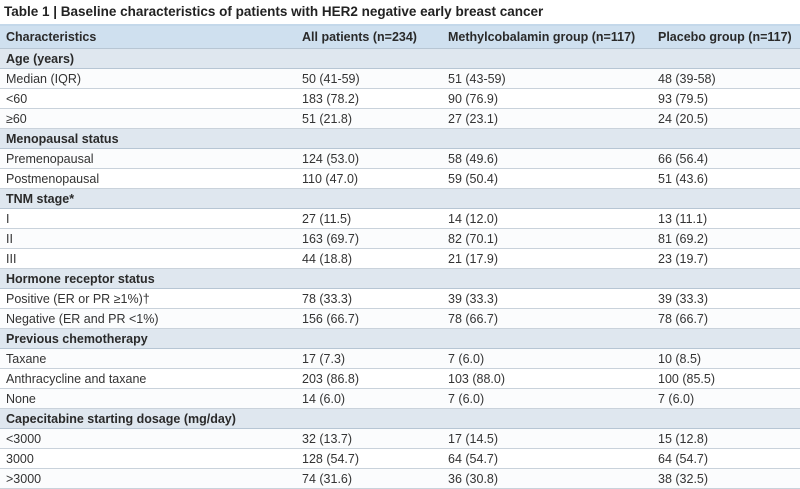  What do you see at coordinates (369, 78) in the screenshot?
I see `cell-all-patients: 50 (41-59)` at bounding box center [369, 78].